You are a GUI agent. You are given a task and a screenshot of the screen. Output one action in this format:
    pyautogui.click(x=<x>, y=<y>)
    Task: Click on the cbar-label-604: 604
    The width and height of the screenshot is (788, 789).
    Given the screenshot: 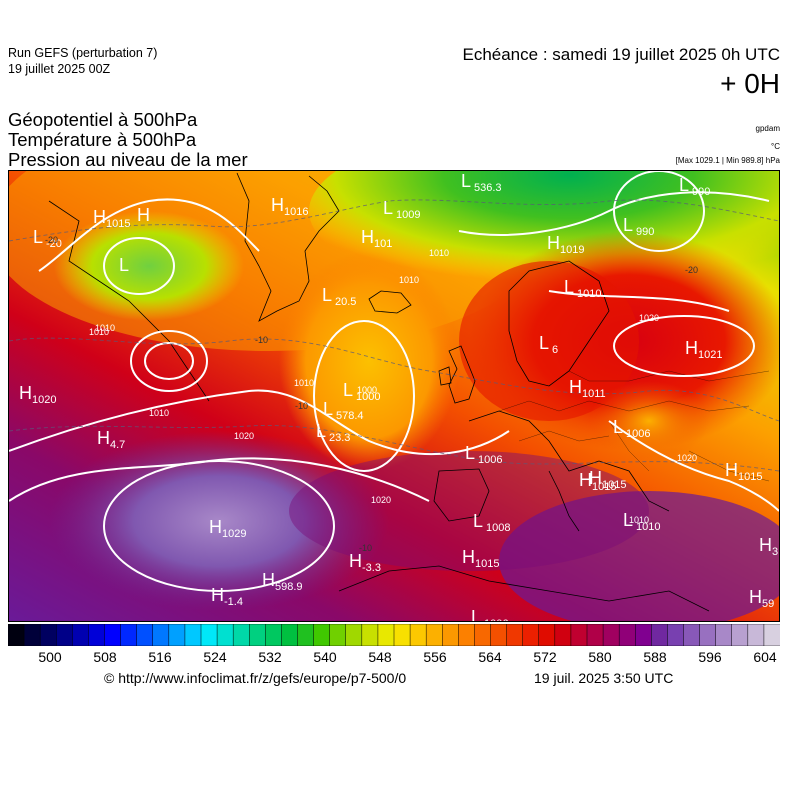 What is the action you would take?
    pyautogui.click(x=765, y=657)
    